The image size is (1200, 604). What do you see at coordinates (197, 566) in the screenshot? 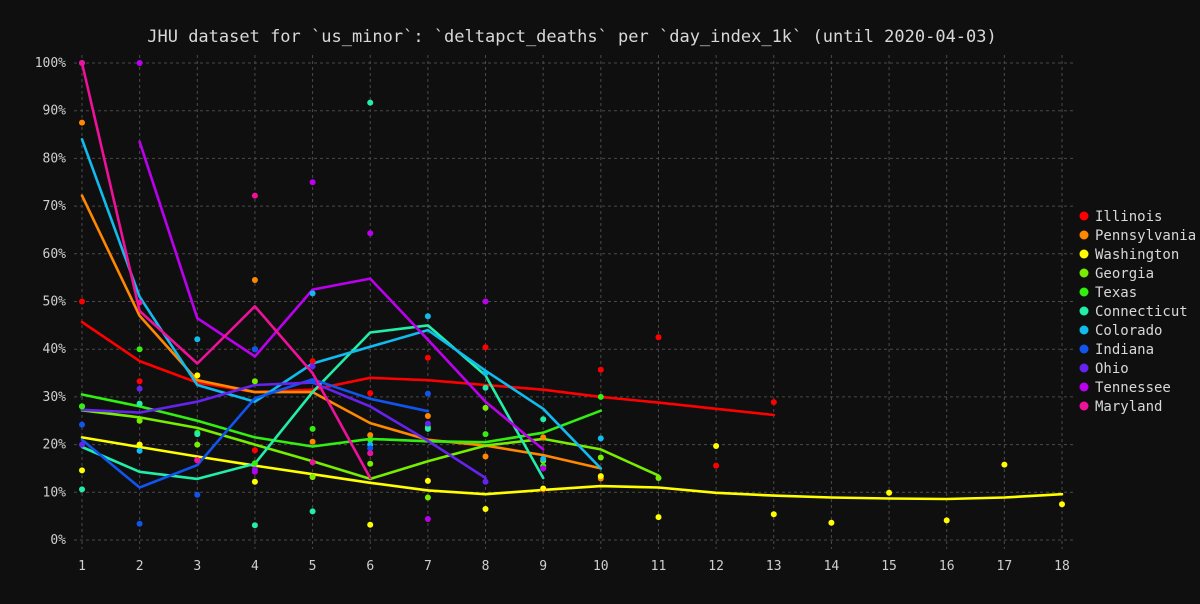
I see `x-tick-label: 3` at bounding box center [197, 566].